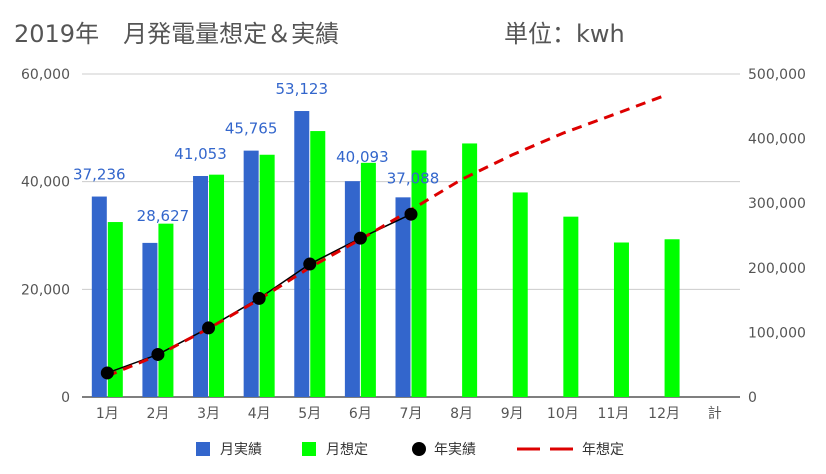 This screenshot has width=826, height=474. Describe the element at coordinates (203, 449) in the screenshot. I see `legend-swatch-monthly-actual` at that location.